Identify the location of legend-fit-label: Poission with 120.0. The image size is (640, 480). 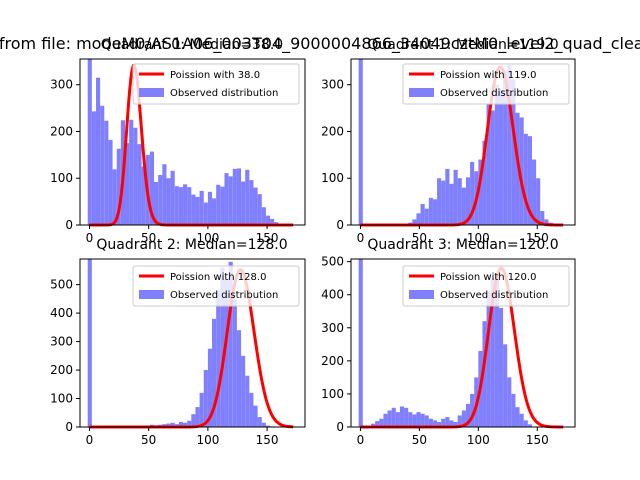
(488, 277).